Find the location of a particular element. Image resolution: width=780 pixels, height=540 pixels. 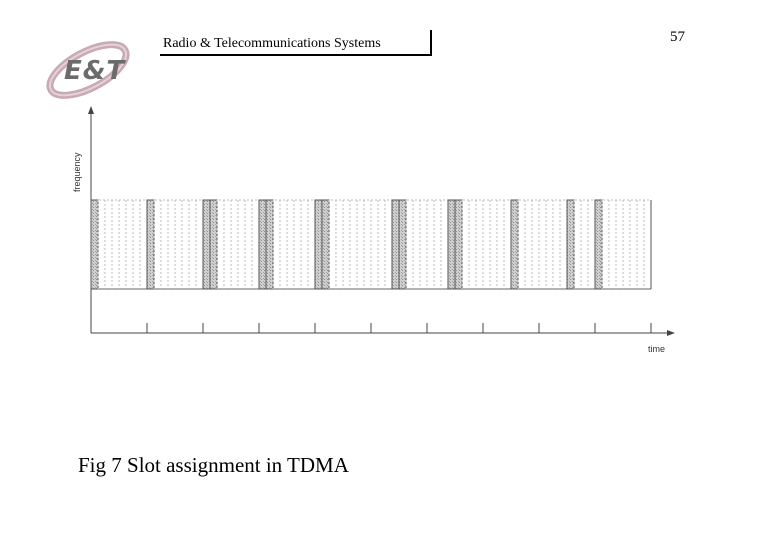

e-and-t-logo: E&T is located at coordinates (88, 70).